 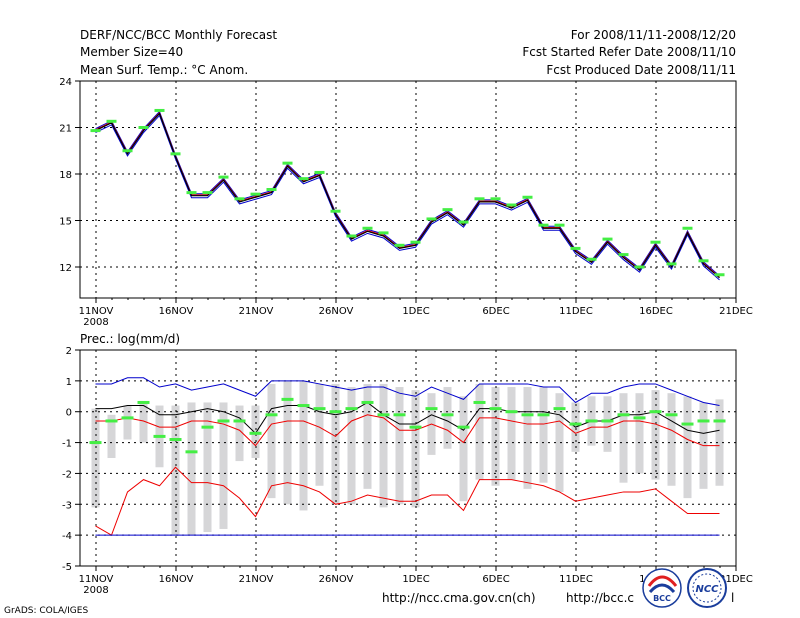 I want to click on ncc-logo: NCC, so click(x=707, y=588).